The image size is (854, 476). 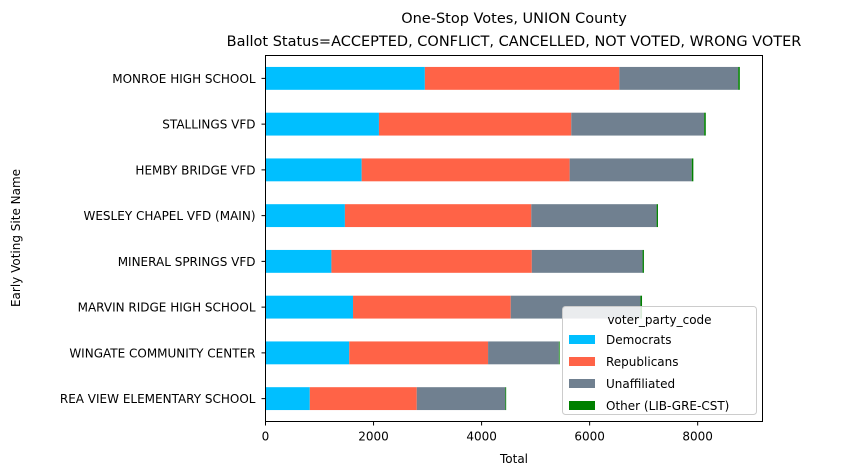 I want to click on y-tick-label: MONROE HIGH SCHOOL, so click(x=184, y=79).